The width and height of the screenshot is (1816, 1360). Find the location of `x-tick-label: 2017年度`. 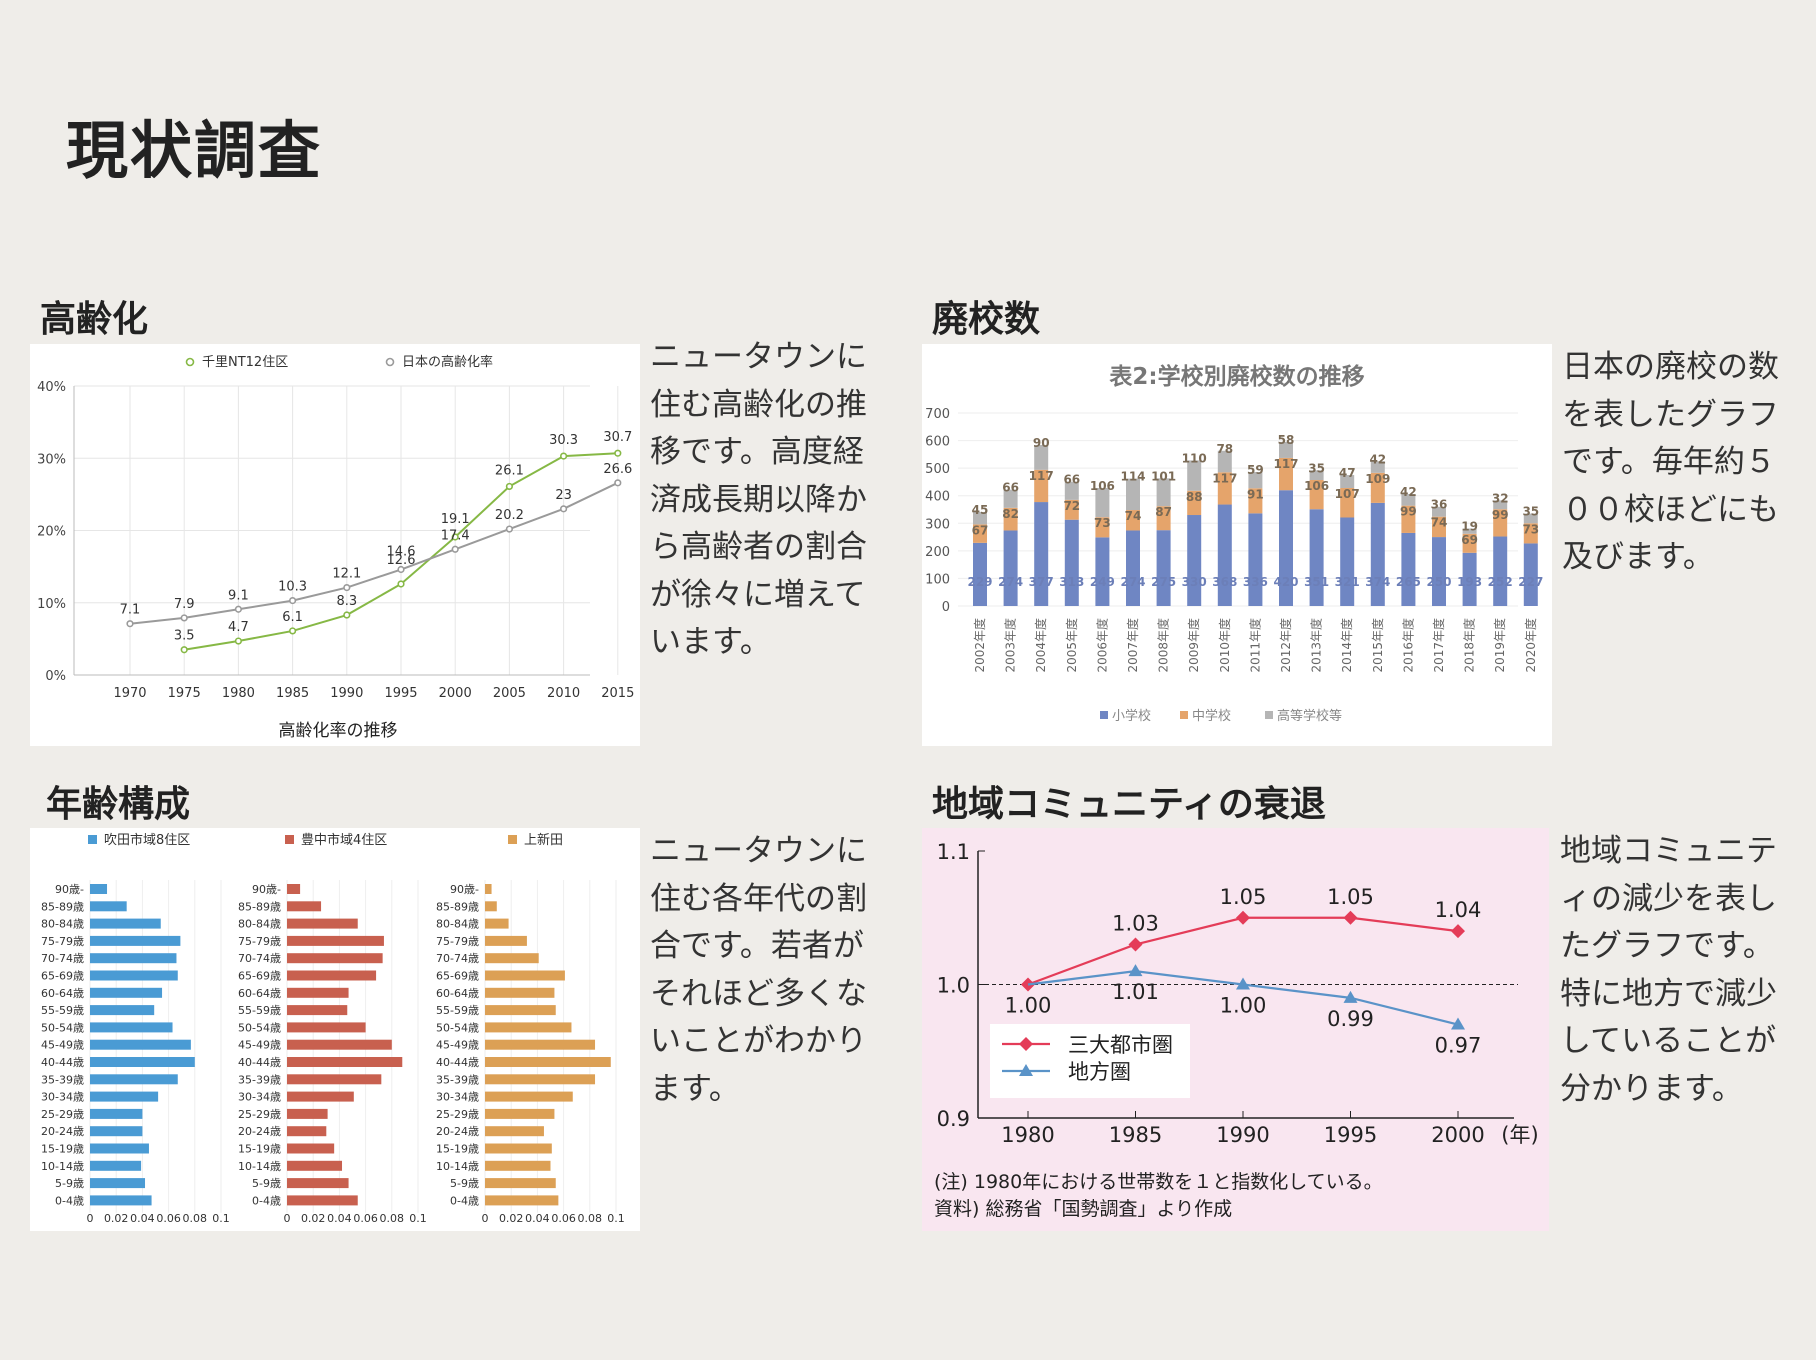

x-tick-label: 2017年度 is located at coordinates (1438, 645).